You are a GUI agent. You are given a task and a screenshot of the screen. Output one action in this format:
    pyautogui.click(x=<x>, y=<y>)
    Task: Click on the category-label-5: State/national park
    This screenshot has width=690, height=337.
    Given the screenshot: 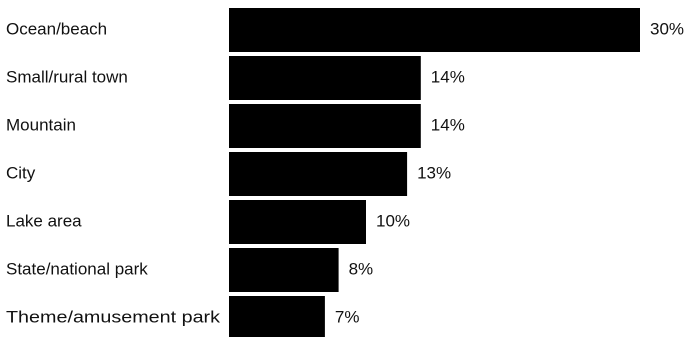 What is the action you would take?
    pyautogui.click(x=77, y=268)
    